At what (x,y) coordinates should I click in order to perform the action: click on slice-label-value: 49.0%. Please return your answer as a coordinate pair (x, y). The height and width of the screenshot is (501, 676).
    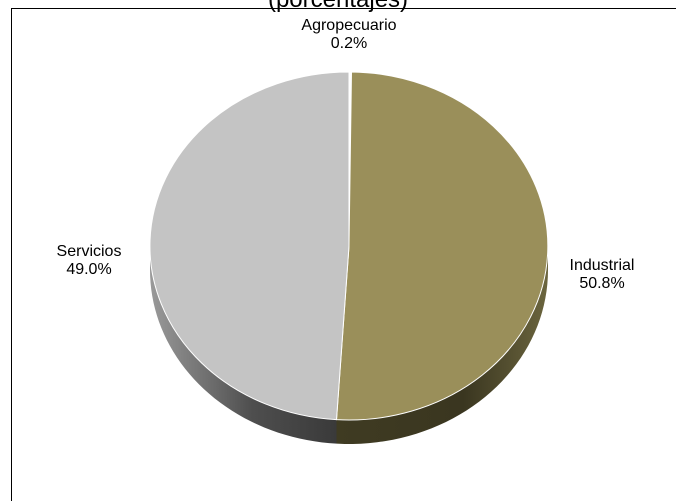
    Looking at the image, I should click on (88, 269).